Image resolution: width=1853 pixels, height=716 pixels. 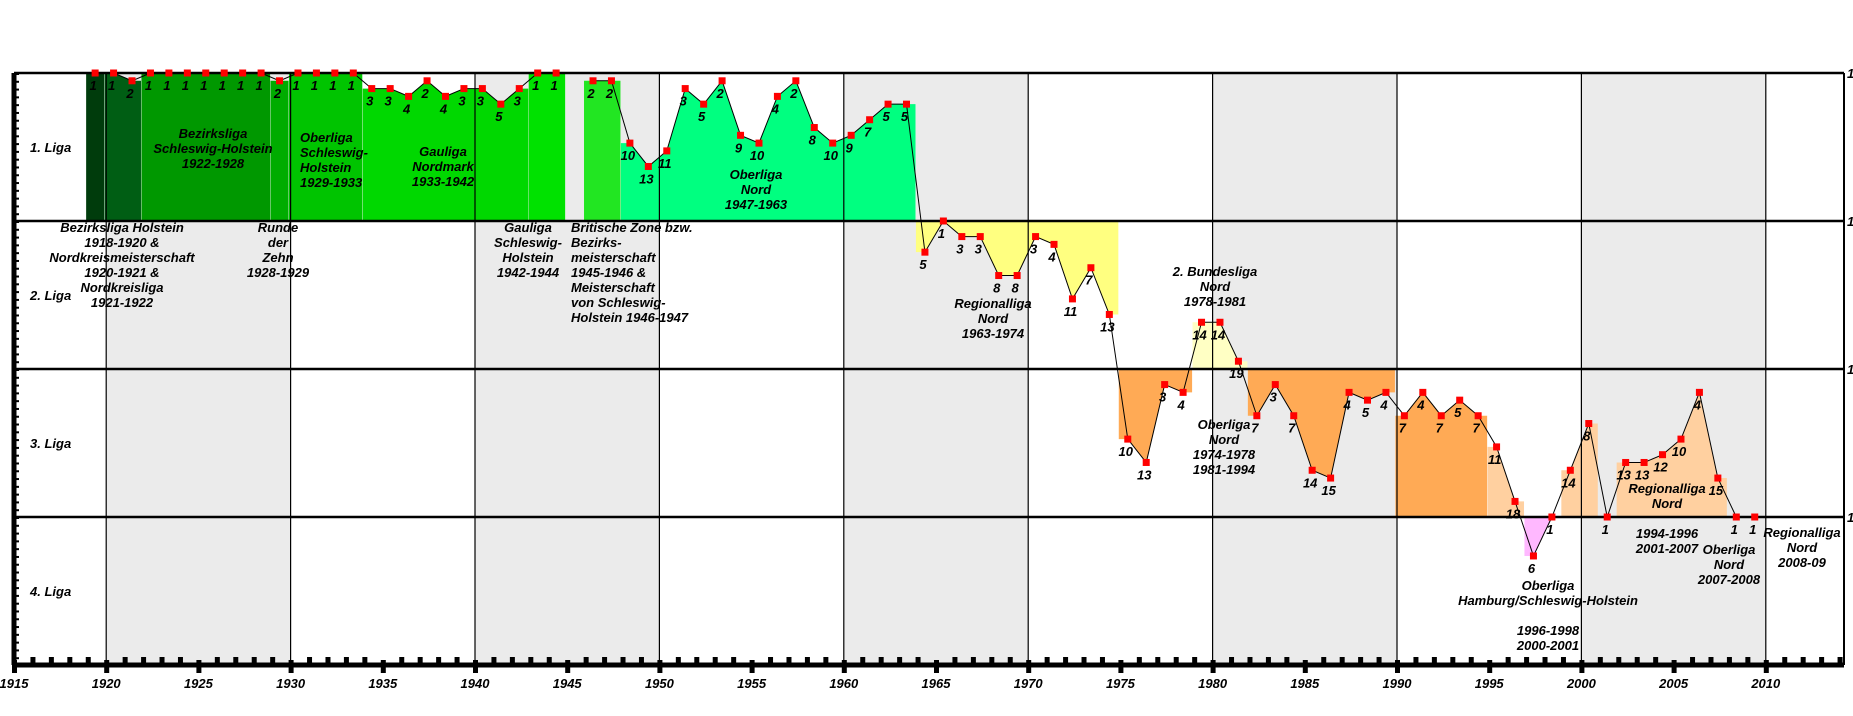 What do you see at coordinates (993, 333) in the screenshot?
I see `annotation-line: 1963-1974` at bounding box center [993, 333].